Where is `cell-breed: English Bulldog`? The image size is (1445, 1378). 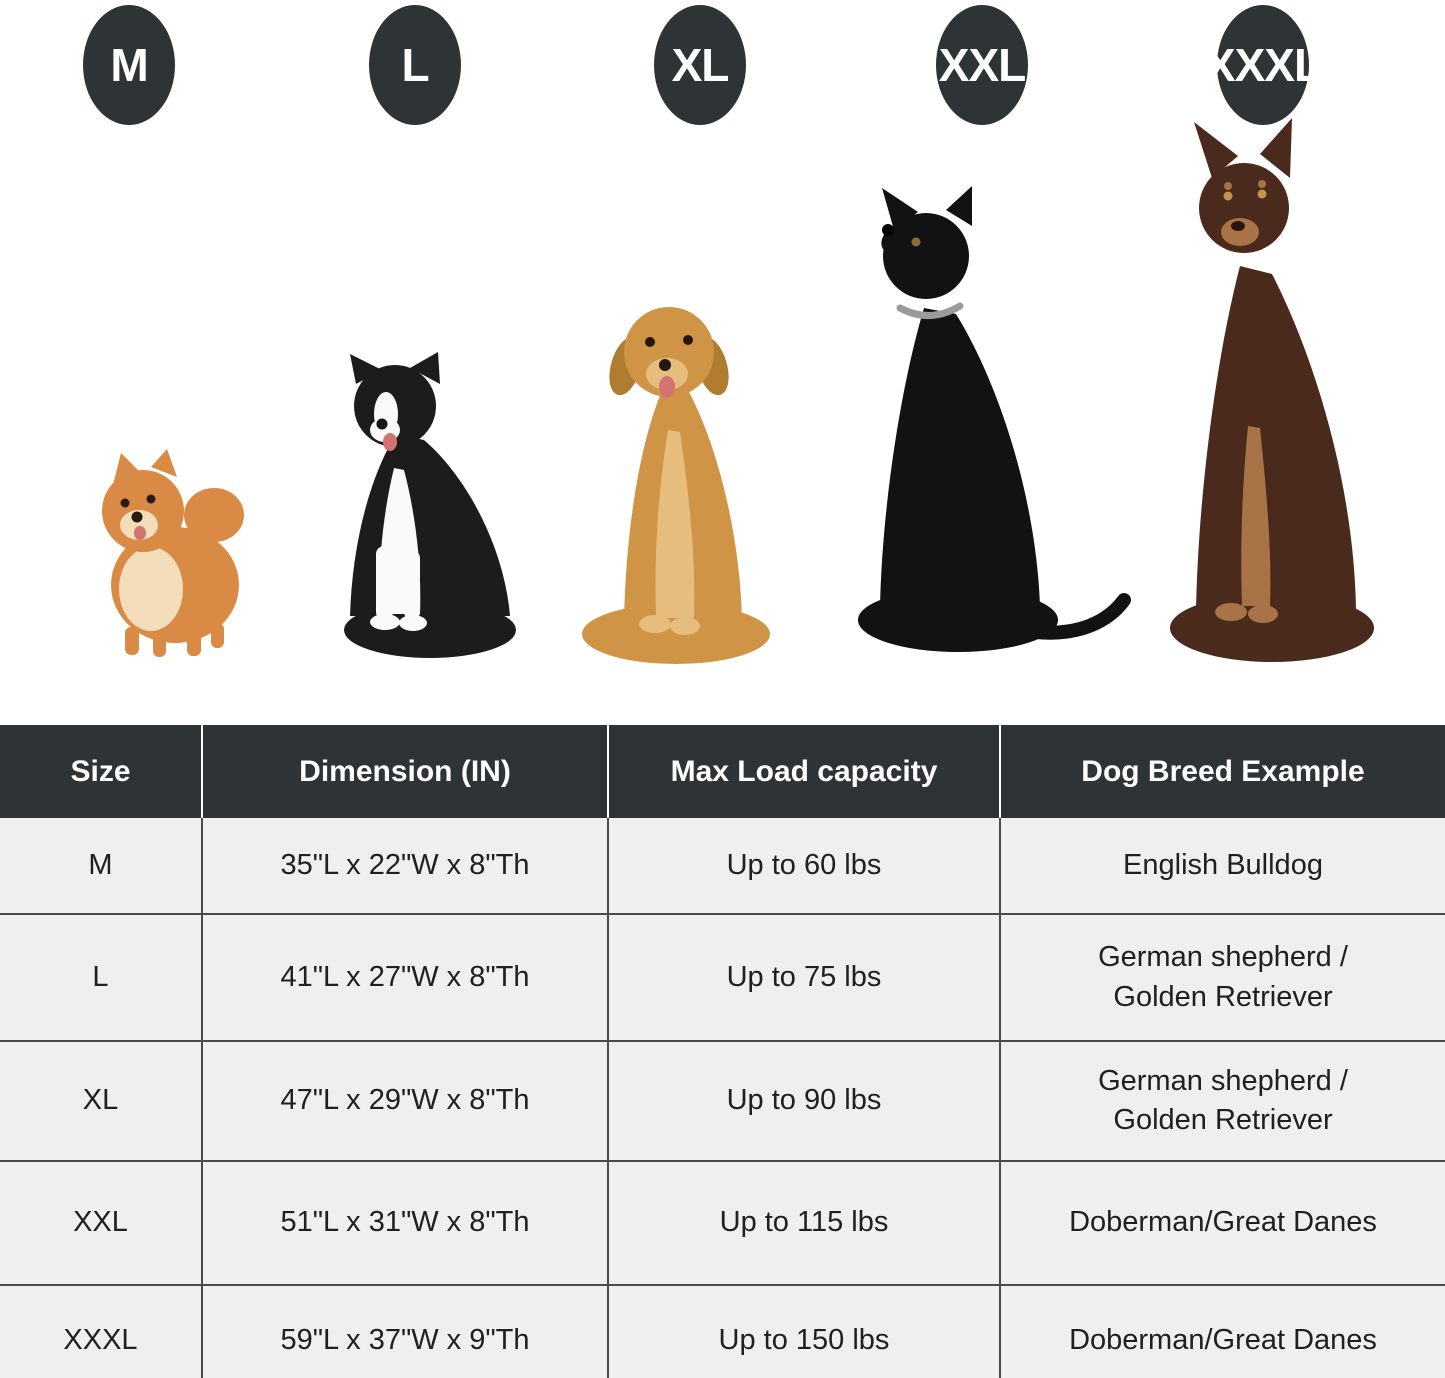 cell-breed: English Bulldog is located at coordinates (1222, 866).